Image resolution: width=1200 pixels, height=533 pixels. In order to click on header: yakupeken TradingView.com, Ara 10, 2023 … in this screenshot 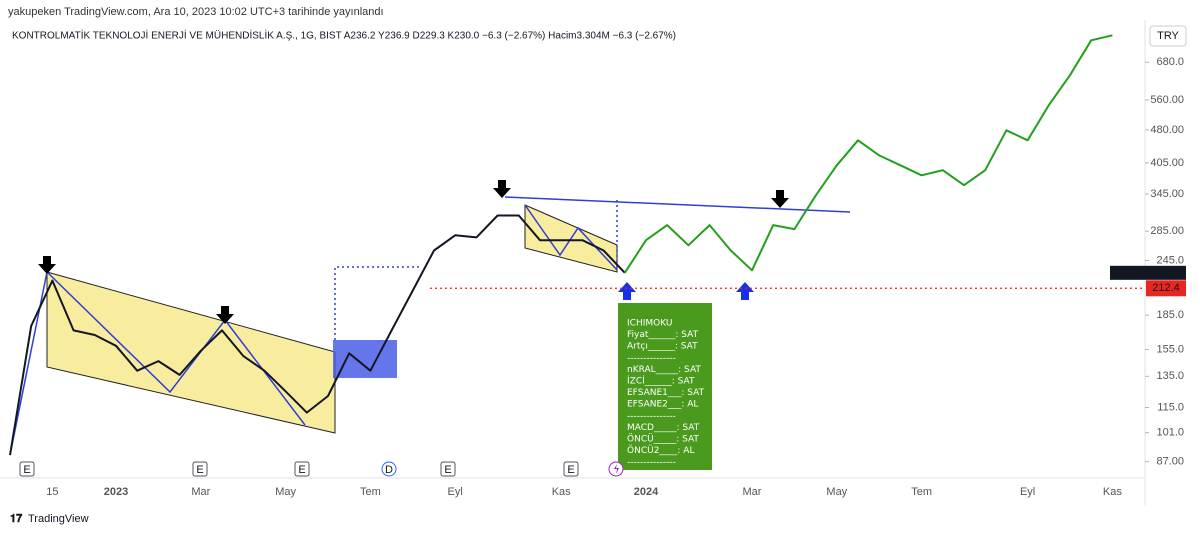, I will do `click(196, 12)`.